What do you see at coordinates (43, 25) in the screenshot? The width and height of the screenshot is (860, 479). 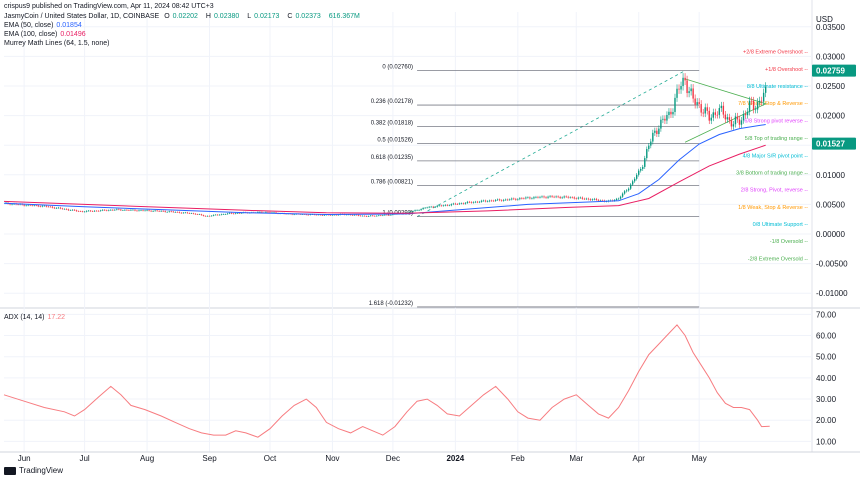 I see `indicator-ema50: EMA (50, close) 0.01854` at bounding box center [43, 25].